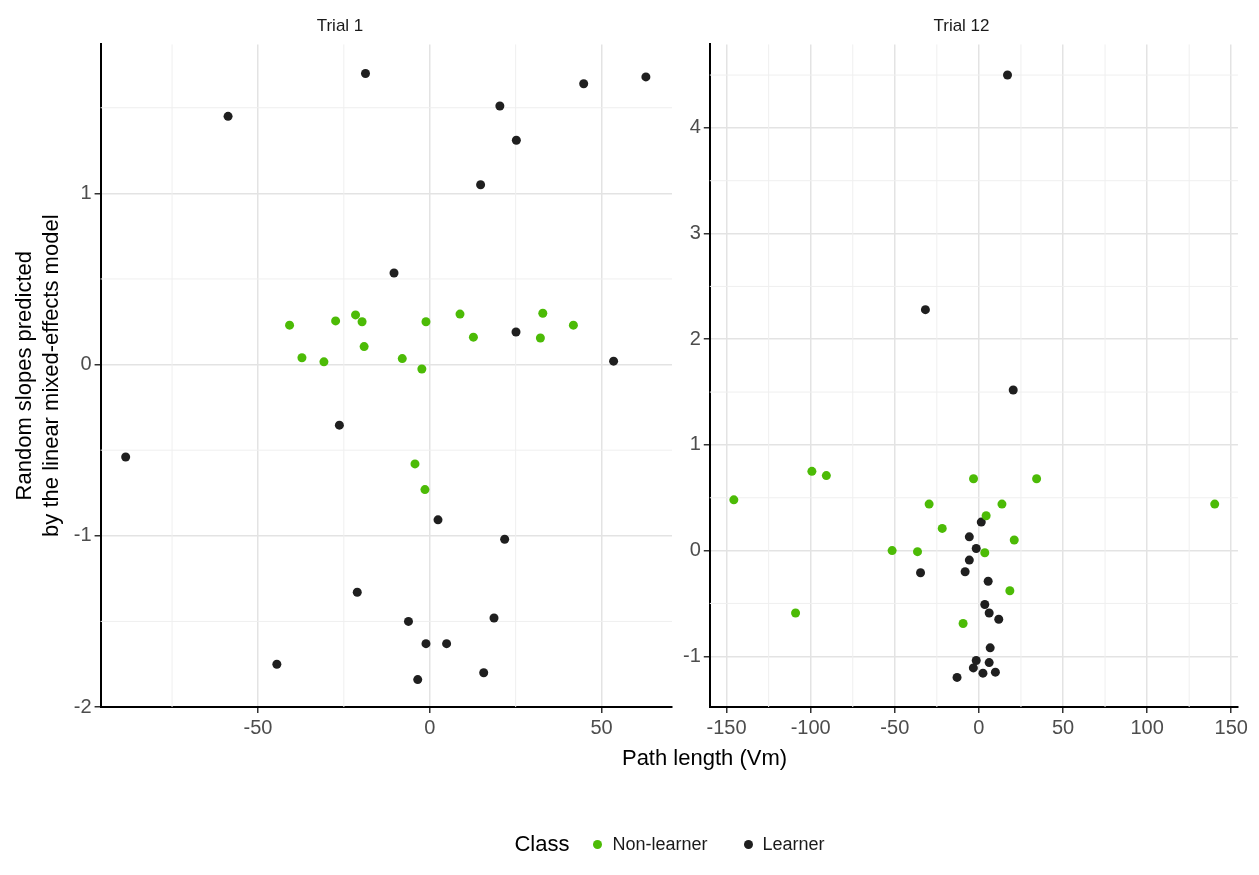 The width and height of the screenshot is (1259, 875). What do you see at coordinates (726, 726) in the screenshot?
I see `x-tick-label: -150` at bounding box center [726, 726].